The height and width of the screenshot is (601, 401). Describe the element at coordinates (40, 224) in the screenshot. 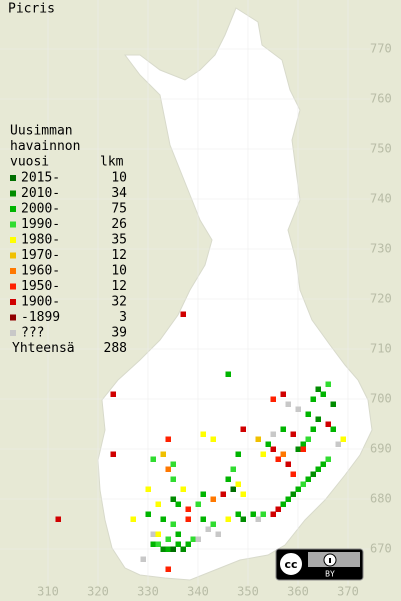

I see `legend-label: 1990-` at that location.